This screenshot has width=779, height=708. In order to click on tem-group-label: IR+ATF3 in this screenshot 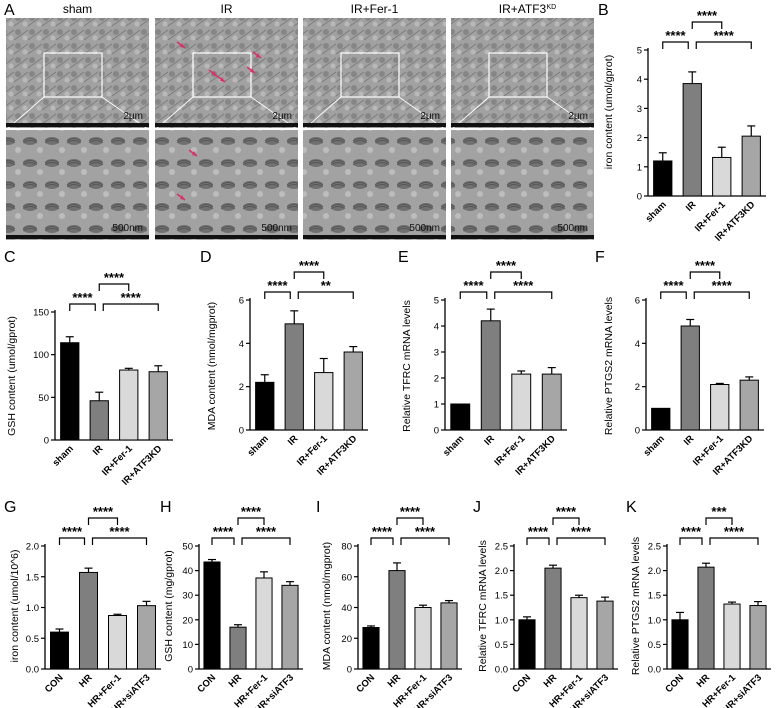, I will do `click(523, 9)`.